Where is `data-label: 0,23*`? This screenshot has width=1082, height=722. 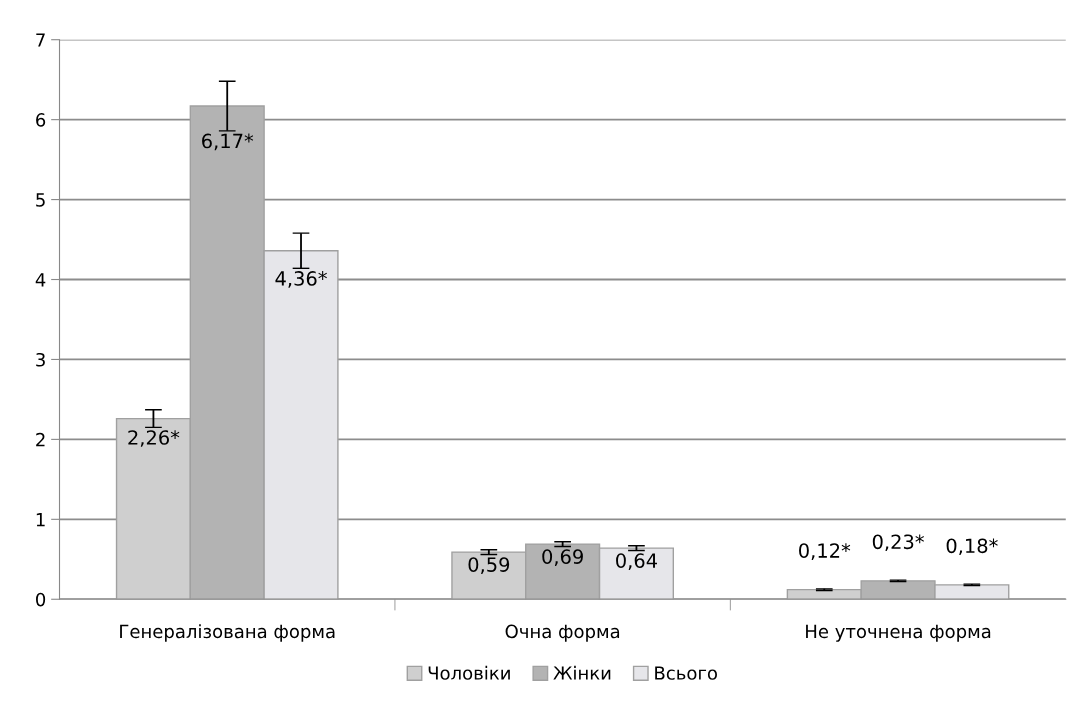
data-label: 0,23* is located at coordinates (898, 543).